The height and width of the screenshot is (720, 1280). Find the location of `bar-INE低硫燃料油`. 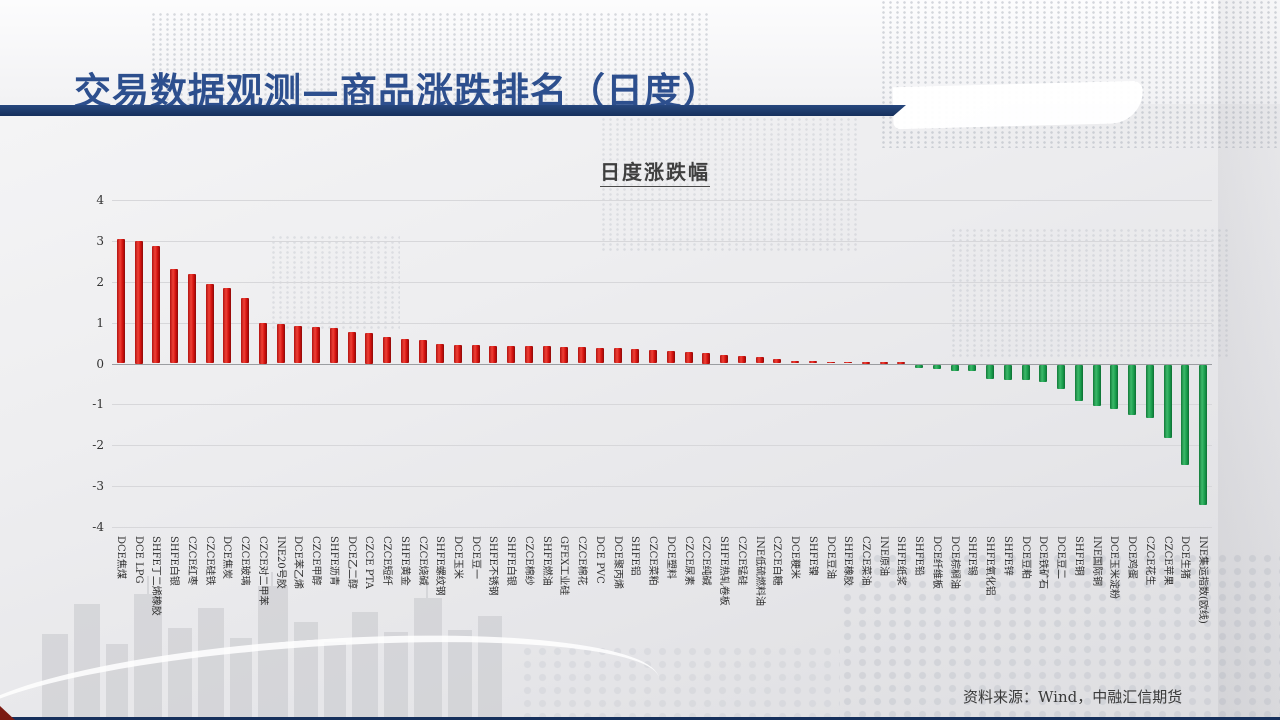

bar-INE低硫燃料油 is located at coordinates (759, 360).